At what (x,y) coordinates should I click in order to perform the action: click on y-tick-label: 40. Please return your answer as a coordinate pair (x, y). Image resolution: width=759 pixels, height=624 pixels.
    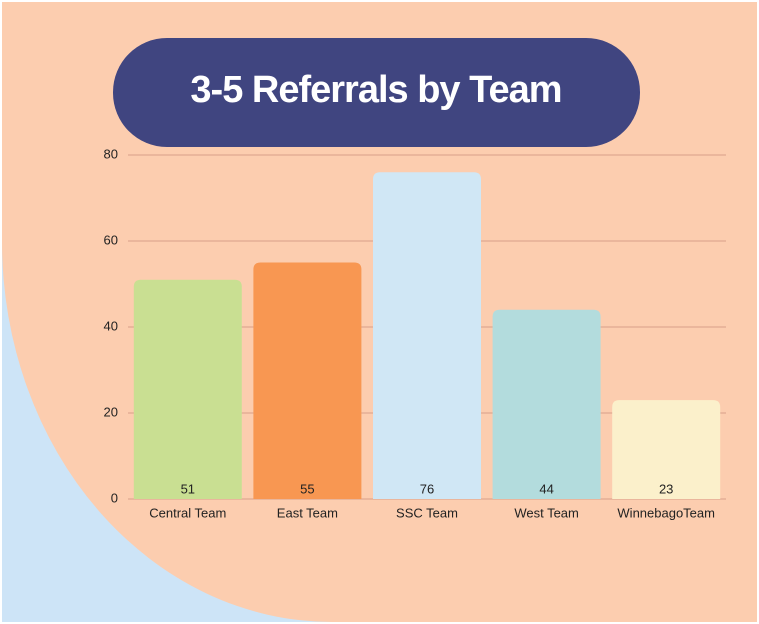
    Looking at the image, I should click on (111, 325).